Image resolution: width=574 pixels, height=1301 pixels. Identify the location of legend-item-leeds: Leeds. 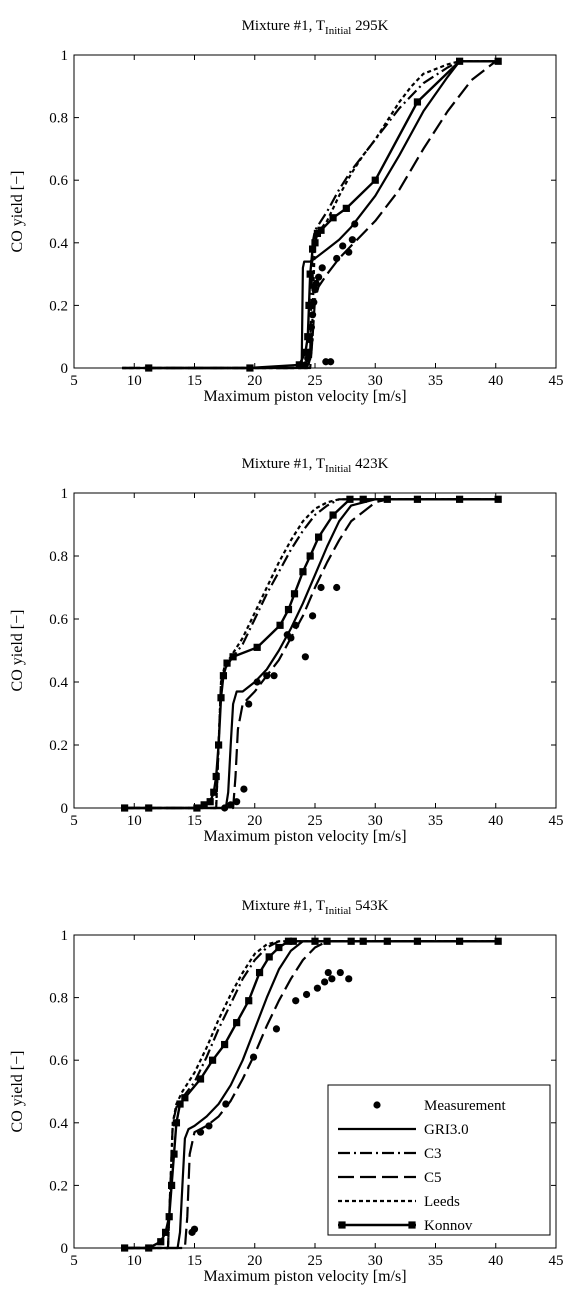
(399, 1202).